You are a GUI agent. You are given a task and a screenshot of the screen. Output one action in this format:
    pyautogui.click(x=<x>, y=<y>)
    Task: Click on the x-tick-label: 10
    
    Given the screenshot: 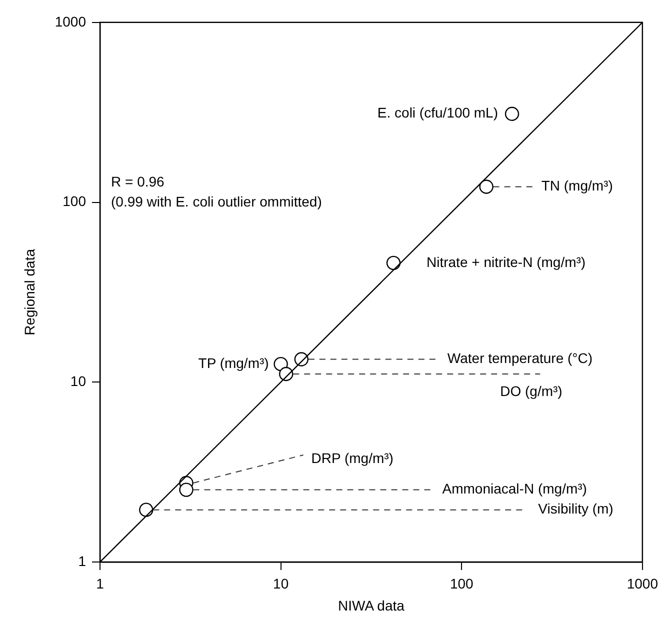 What is the action you would take?
    pyautogui.click(x=281, y=583)
    